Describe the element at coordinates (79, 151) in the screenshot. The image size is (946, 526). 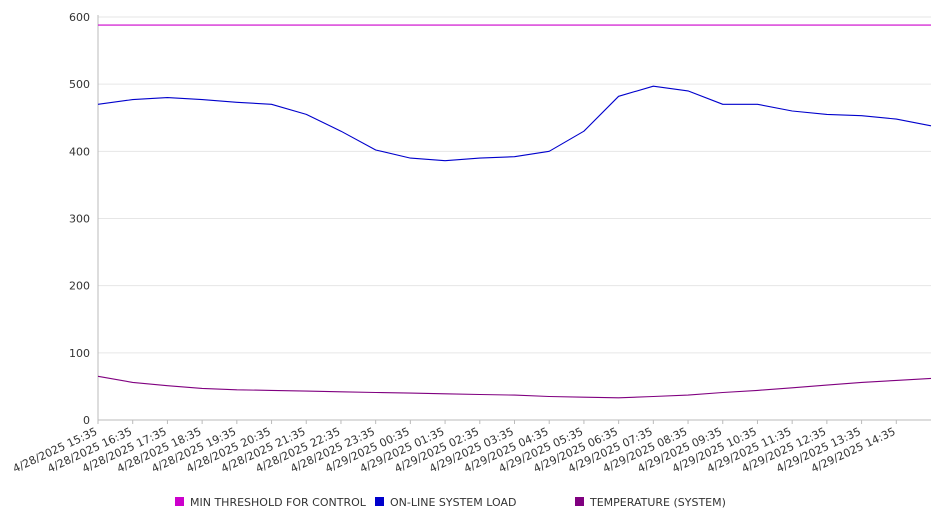
I see `y-tick-label: 400` at that location.